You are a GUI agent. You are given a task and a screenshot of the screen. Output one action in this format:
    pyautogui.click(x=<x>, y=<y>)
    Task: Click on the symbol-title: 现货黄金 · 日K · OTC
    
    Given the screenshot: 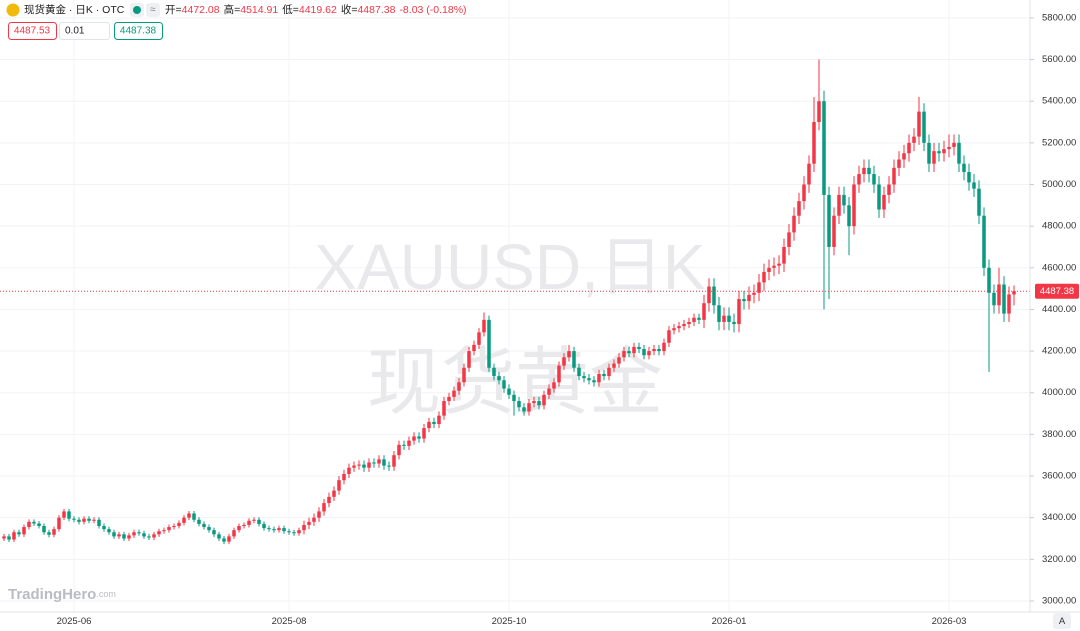 What is the action you would take?
    pyautogui.click(x=74, y=9)
    